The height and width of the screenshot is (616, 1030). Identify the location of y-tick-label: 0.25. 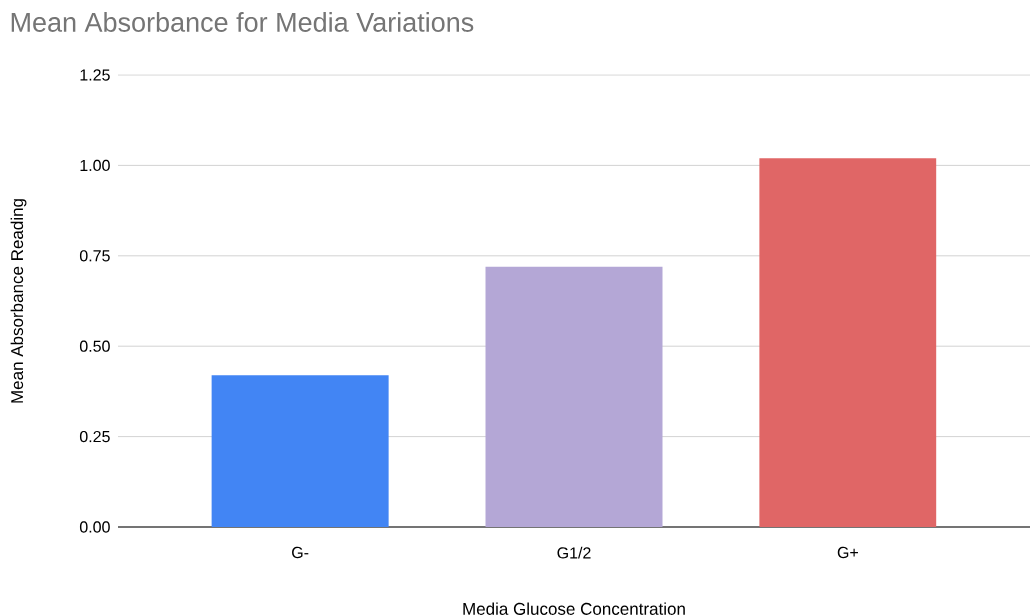
(94, 436).